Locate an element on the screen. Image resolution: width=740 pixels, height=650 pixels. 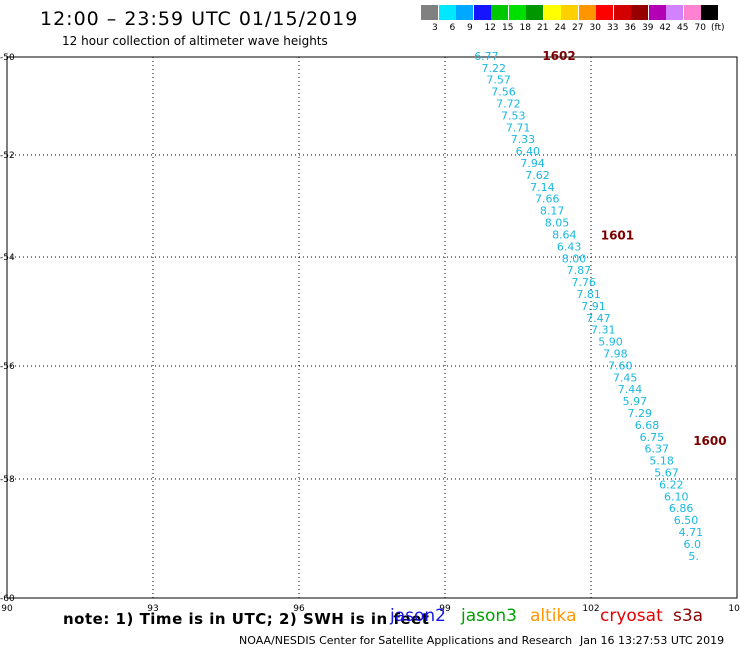
swh-value-label: 7.91 is located at coordinates (593, 306).